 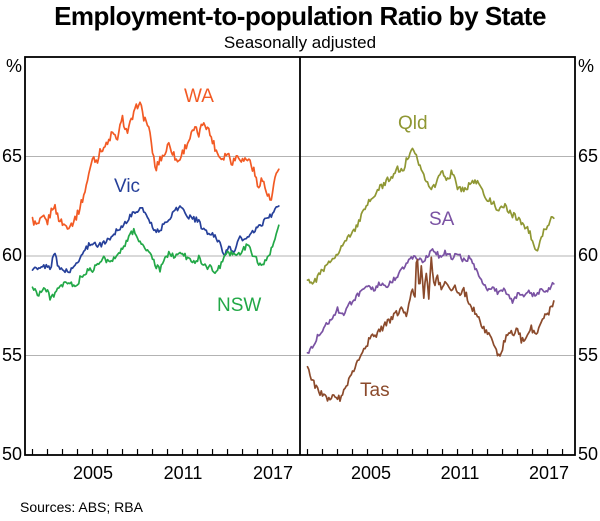 What do you see at coordinates (430, 301) in the screenshot?
I see `series-sa-line` at bounding box center [430, 301].